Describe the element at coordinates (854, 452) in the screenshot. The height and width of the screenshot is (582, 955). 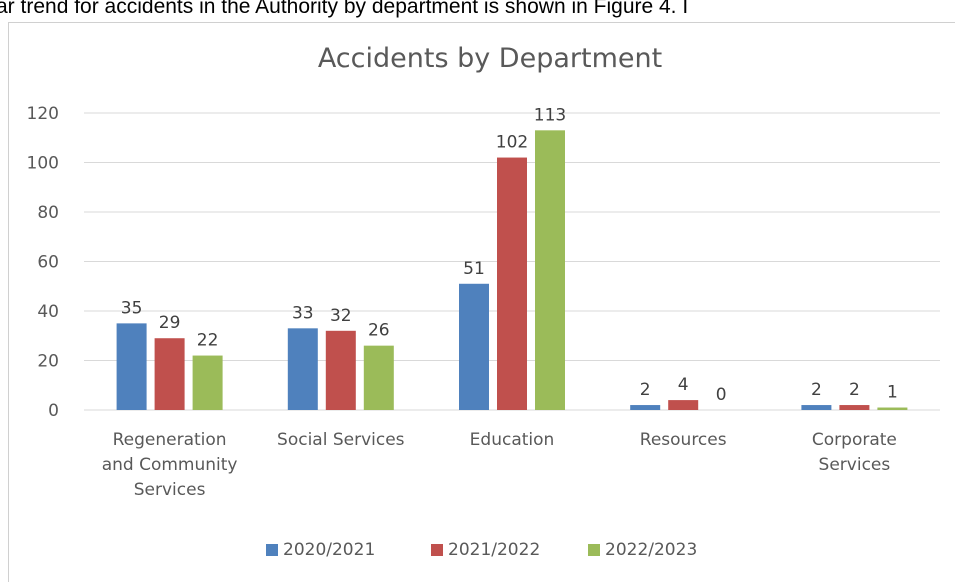
I see `category-label: Corporate Services` at that location.